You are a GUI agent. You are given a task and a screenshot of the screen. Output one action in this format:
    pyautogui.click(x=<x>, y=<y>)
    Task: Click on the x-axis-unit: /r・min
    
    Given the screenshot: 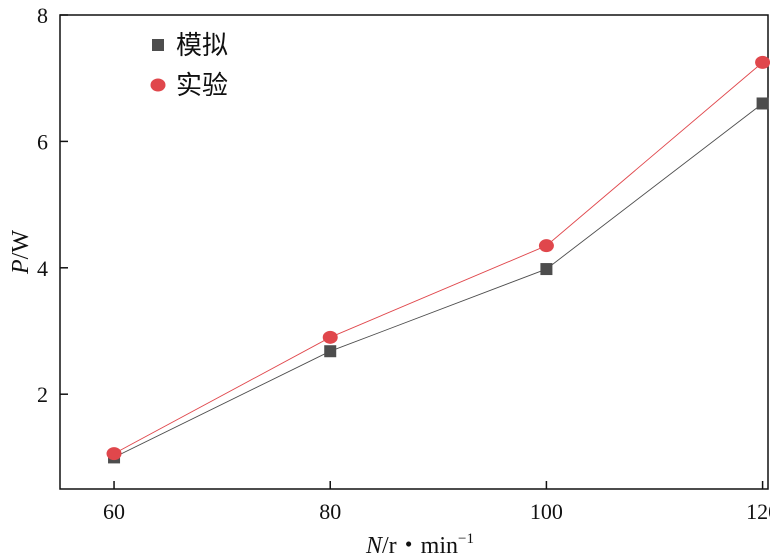 What is the action you would take?
    pyautogui.click(x=420, y=545)
    